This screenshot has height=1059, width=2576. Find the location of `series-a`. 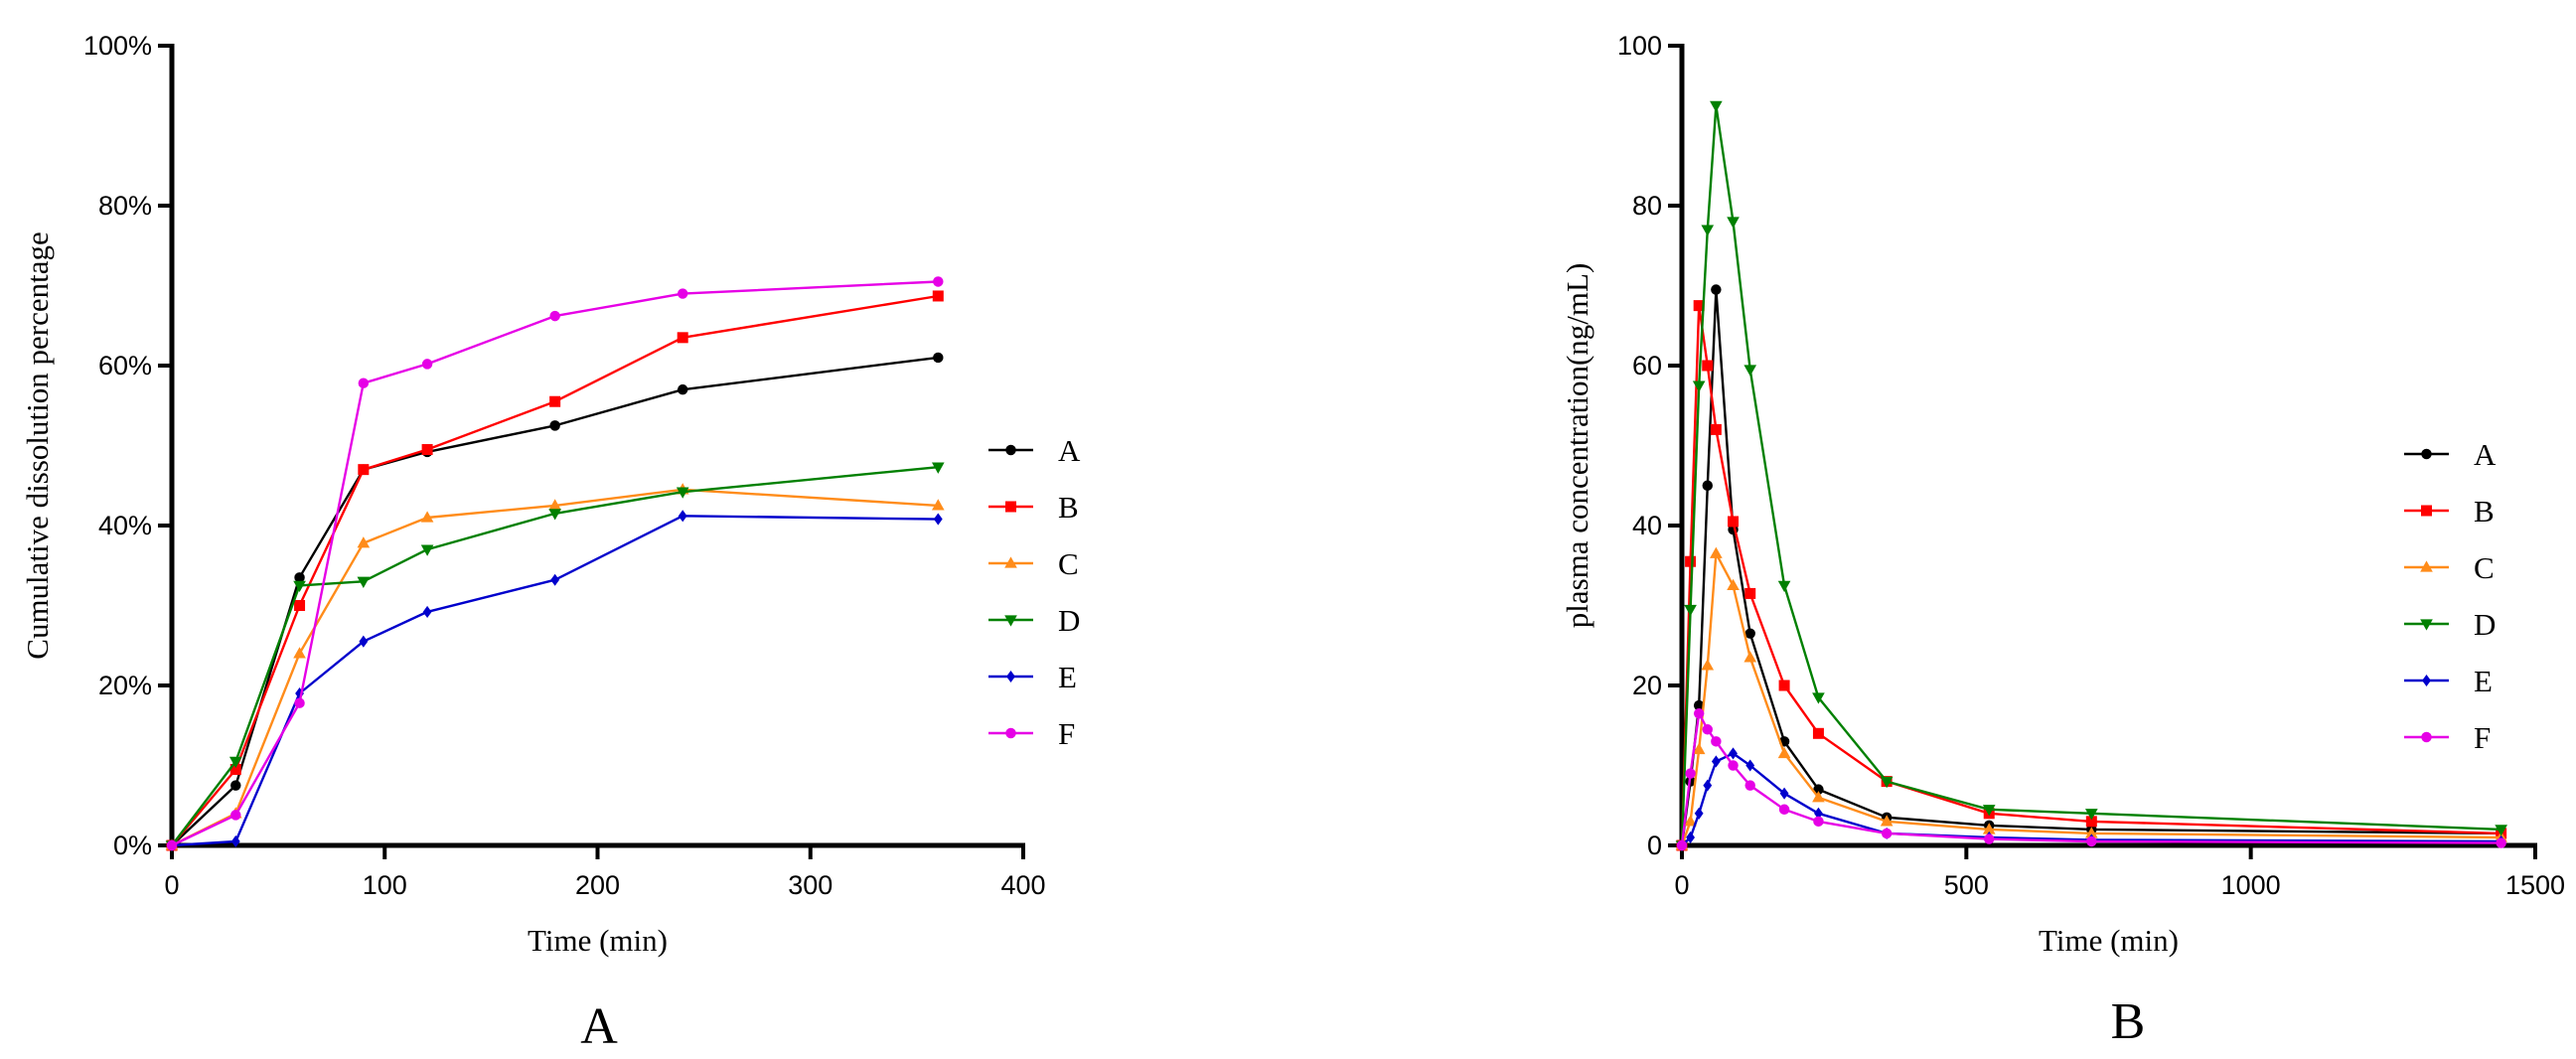

series-a is located at coordinates (555, 601).